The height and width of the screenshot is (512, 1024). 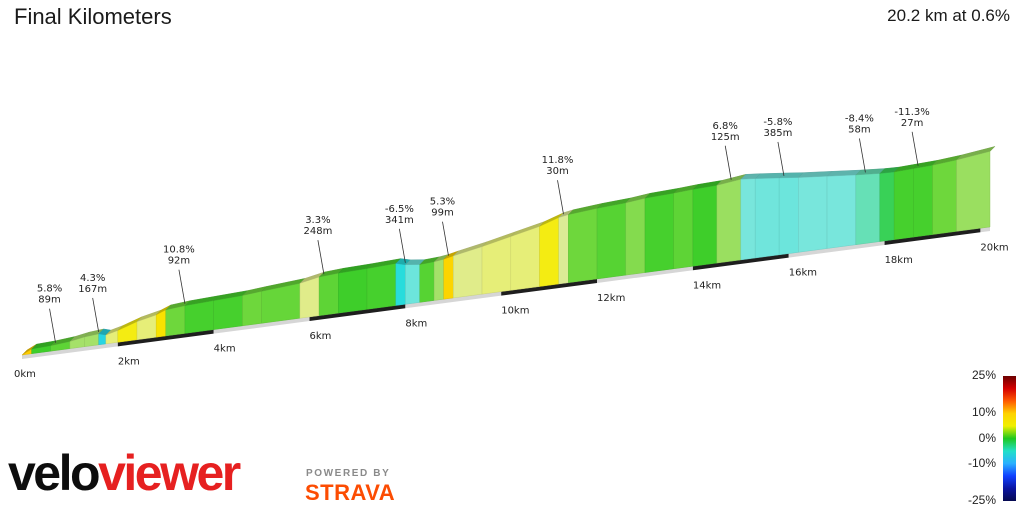 What do you see at coordinates (321, 336) in the screenshot?
I see `x-tick-label: 6km` at bounding box center [321, 336].